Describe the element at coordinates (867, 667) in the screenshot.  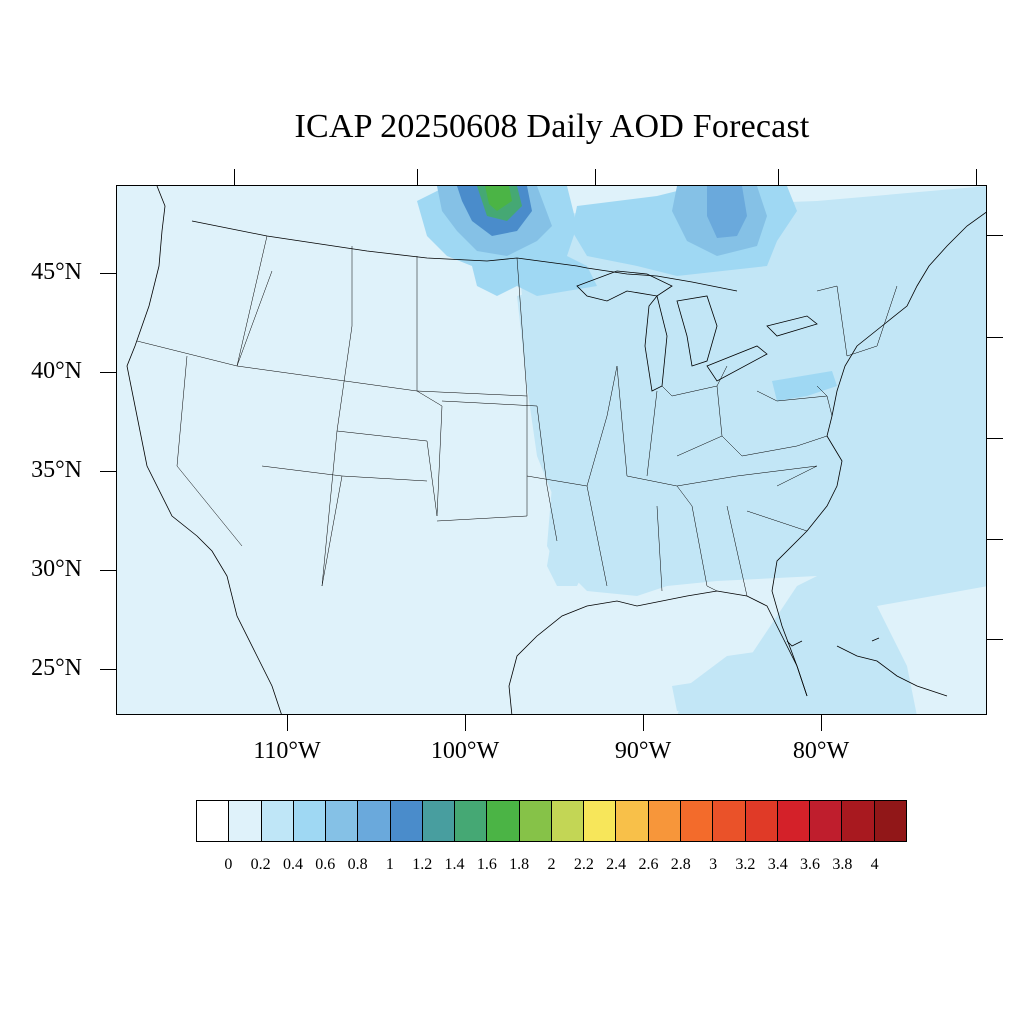
I see `caribbean-islands` at that location.